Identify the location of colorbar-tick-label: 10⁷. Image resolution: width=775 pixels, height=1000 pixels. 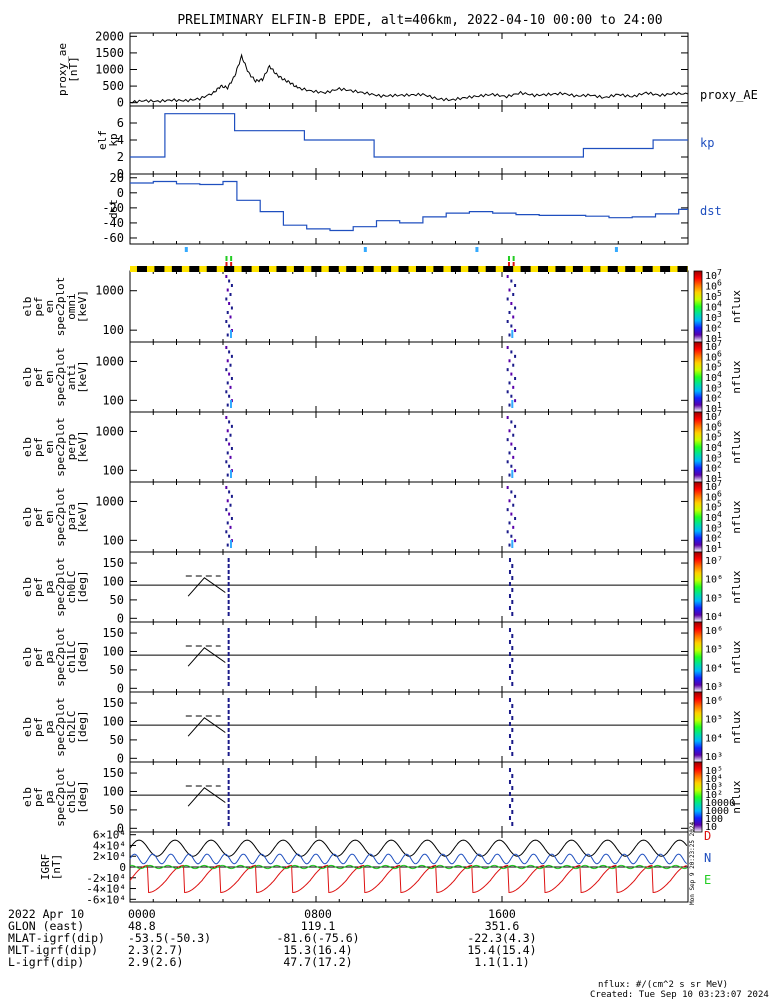
(713, 275).